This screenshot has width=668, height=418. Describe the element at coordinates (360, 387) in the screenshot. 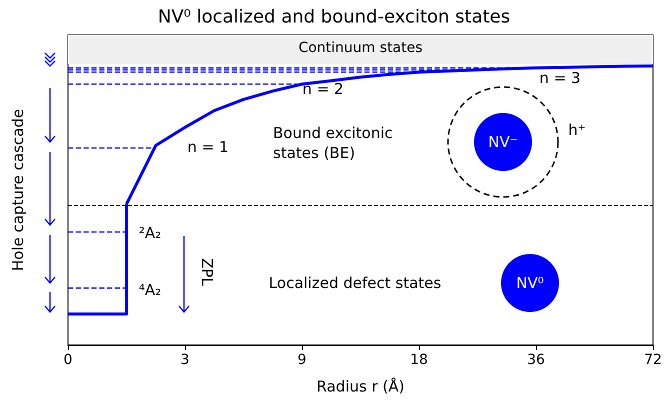

I see `x-axis-title: Radius r (Å)` at that location.